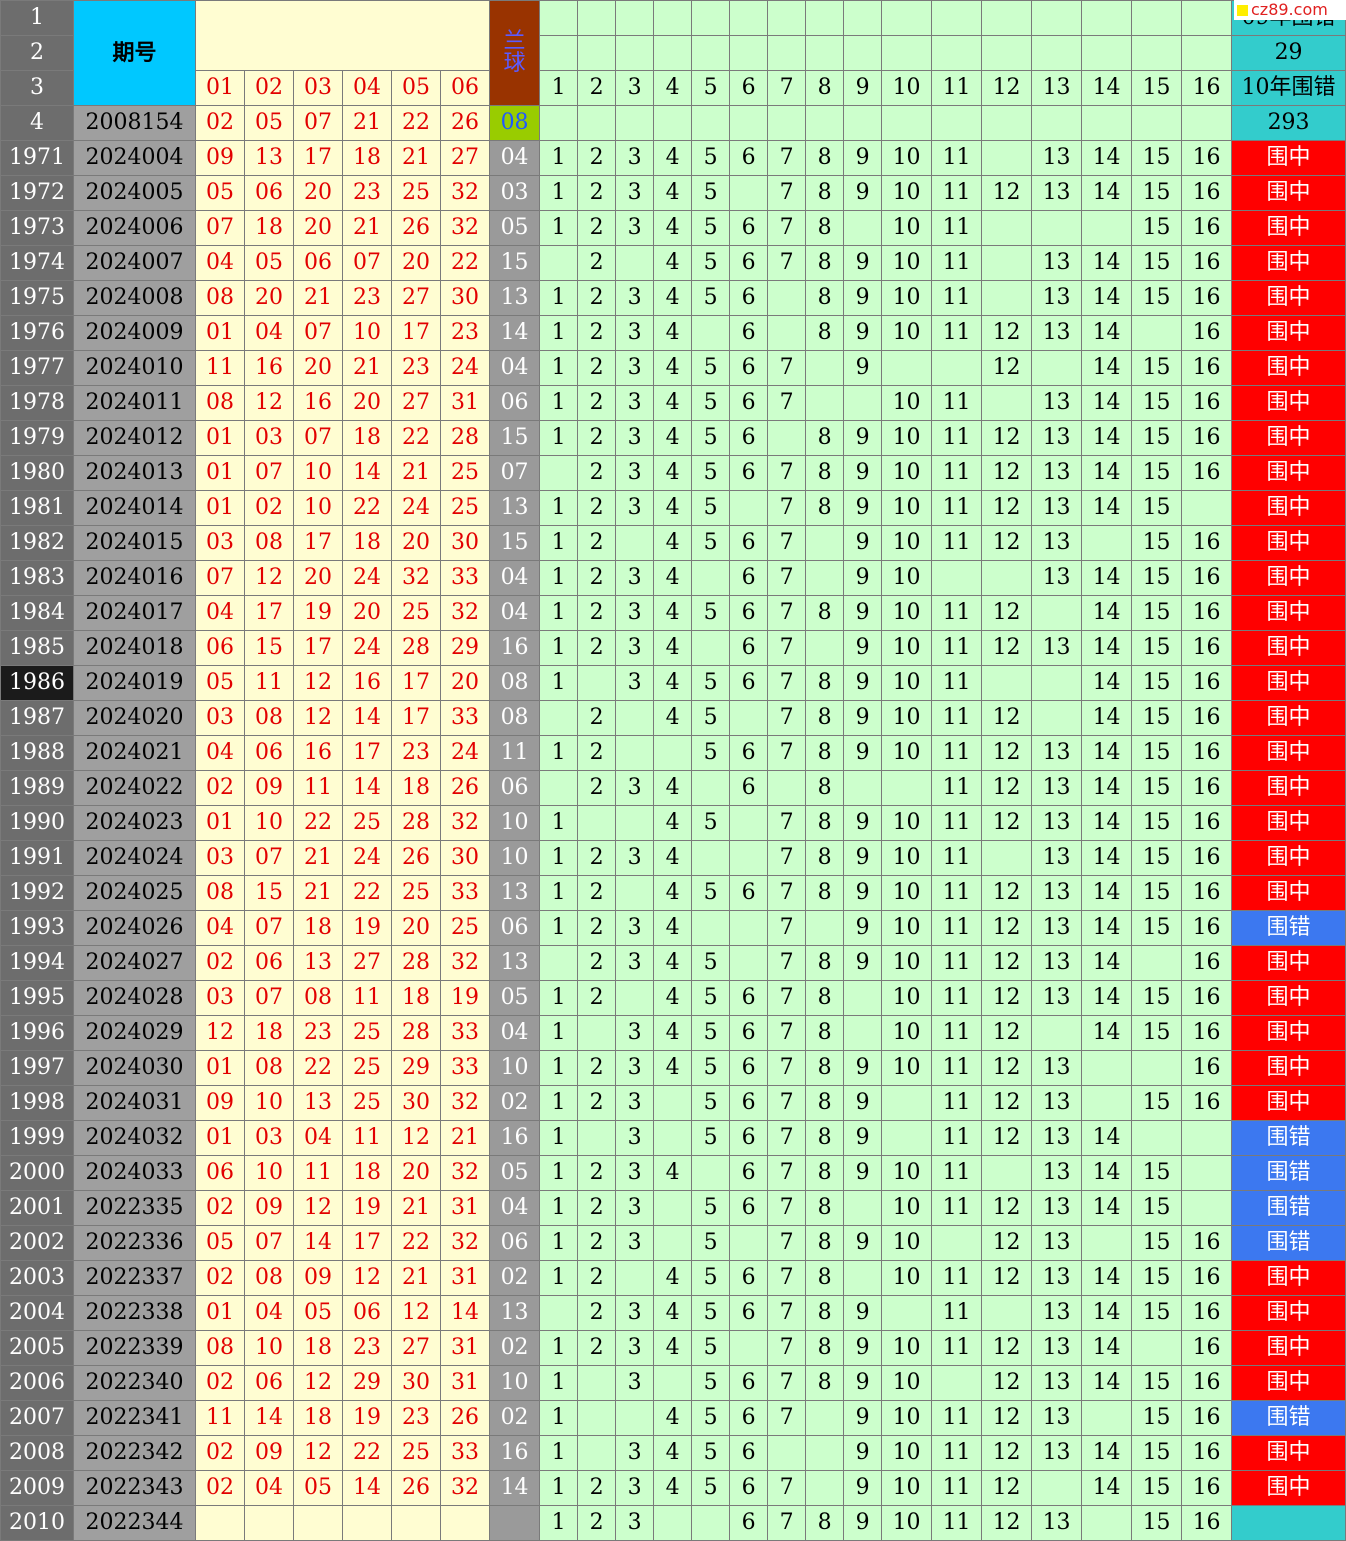  Describe the element at coordinates (957, 1418) in the screenshot. I see `kill-number-cell: 11` at that location.